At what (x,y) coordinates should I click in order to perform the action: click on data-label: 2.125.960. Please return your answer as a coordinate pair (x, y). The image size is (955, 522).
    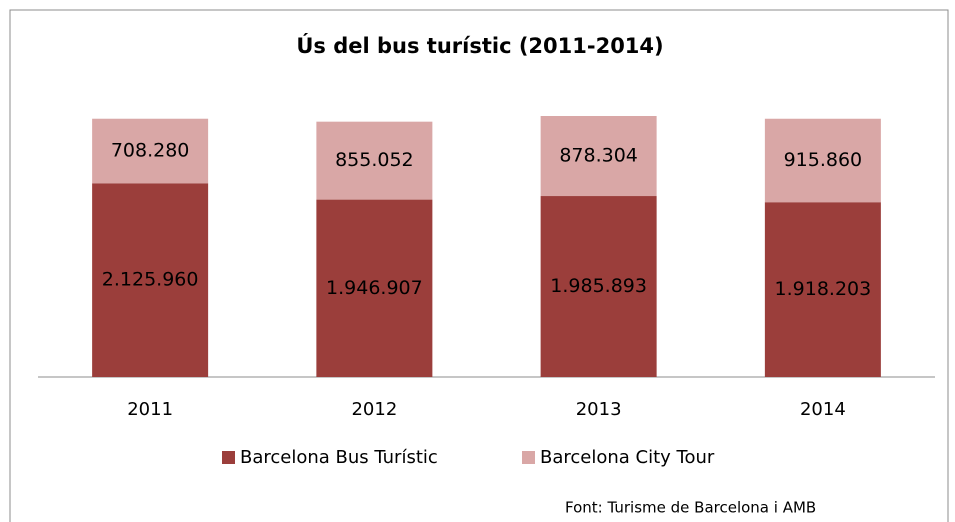
    Looking at the image, I should click on (150, 280).